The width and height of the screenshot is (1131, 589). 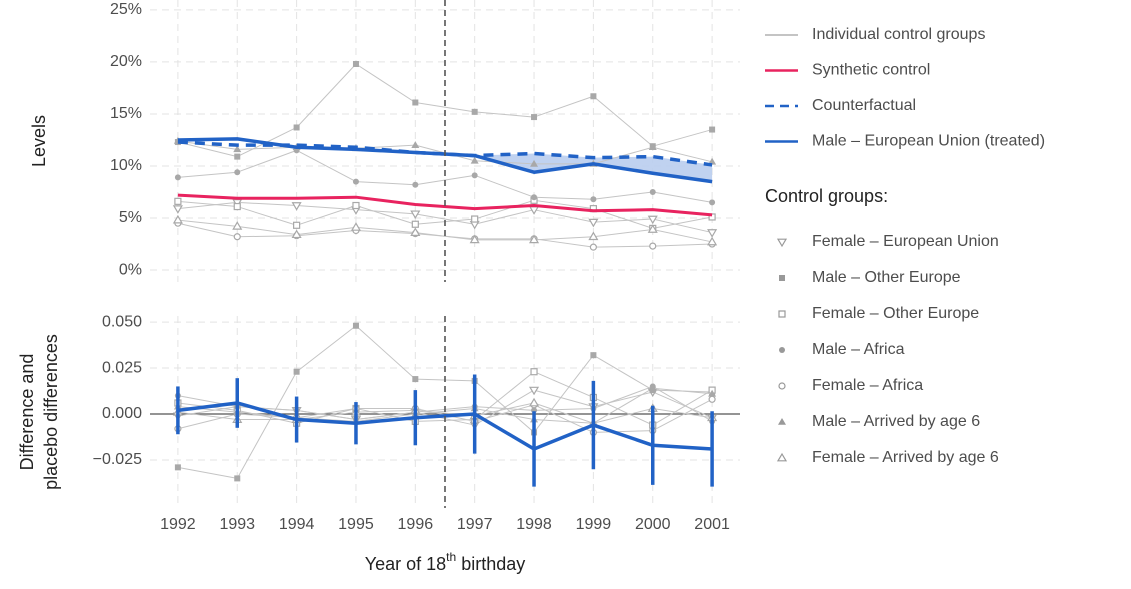 What do you see at coordinates (416, 524) in the screenshot?
I see `x-tick-label: 1996` at bounding box center [416, 524].